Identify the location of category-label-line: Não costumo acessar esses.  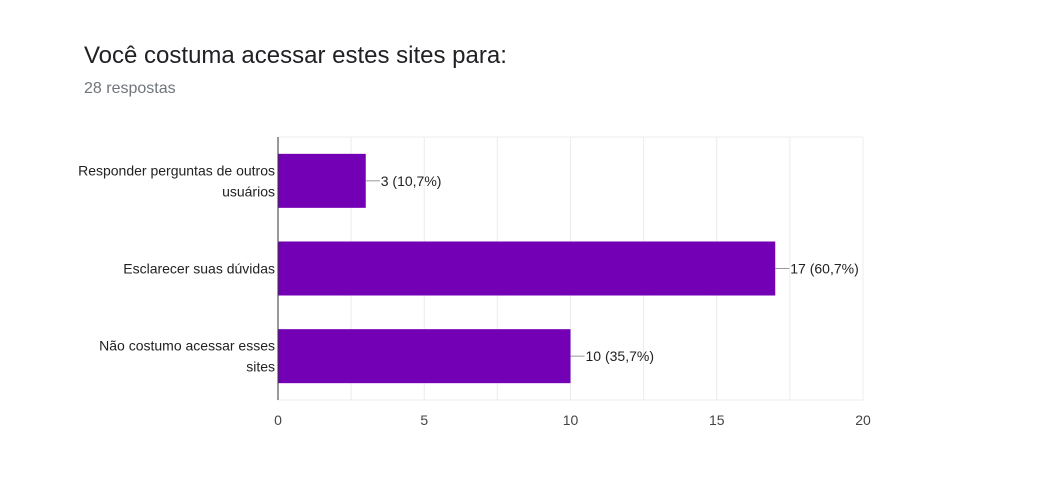
(187, 346).